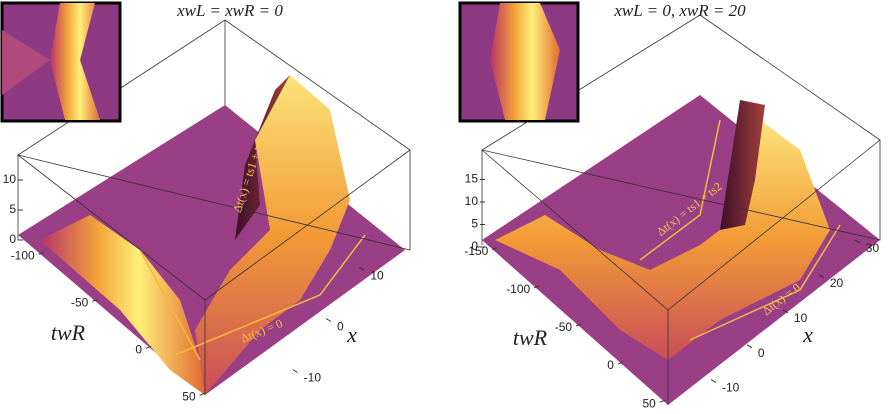  I want to click on x-tick-label: 20, so click(837, 283).